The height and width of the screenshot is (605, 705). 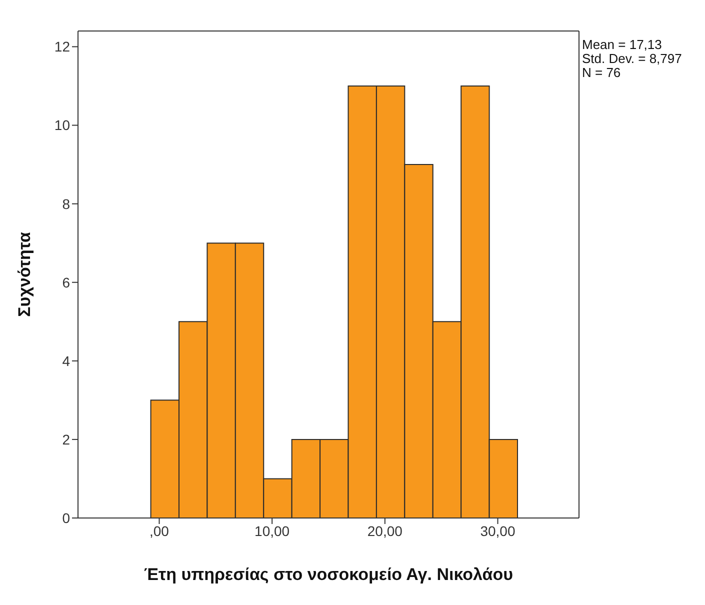 I want to click on y-tick-label: 8, so click(x=66, y=204).